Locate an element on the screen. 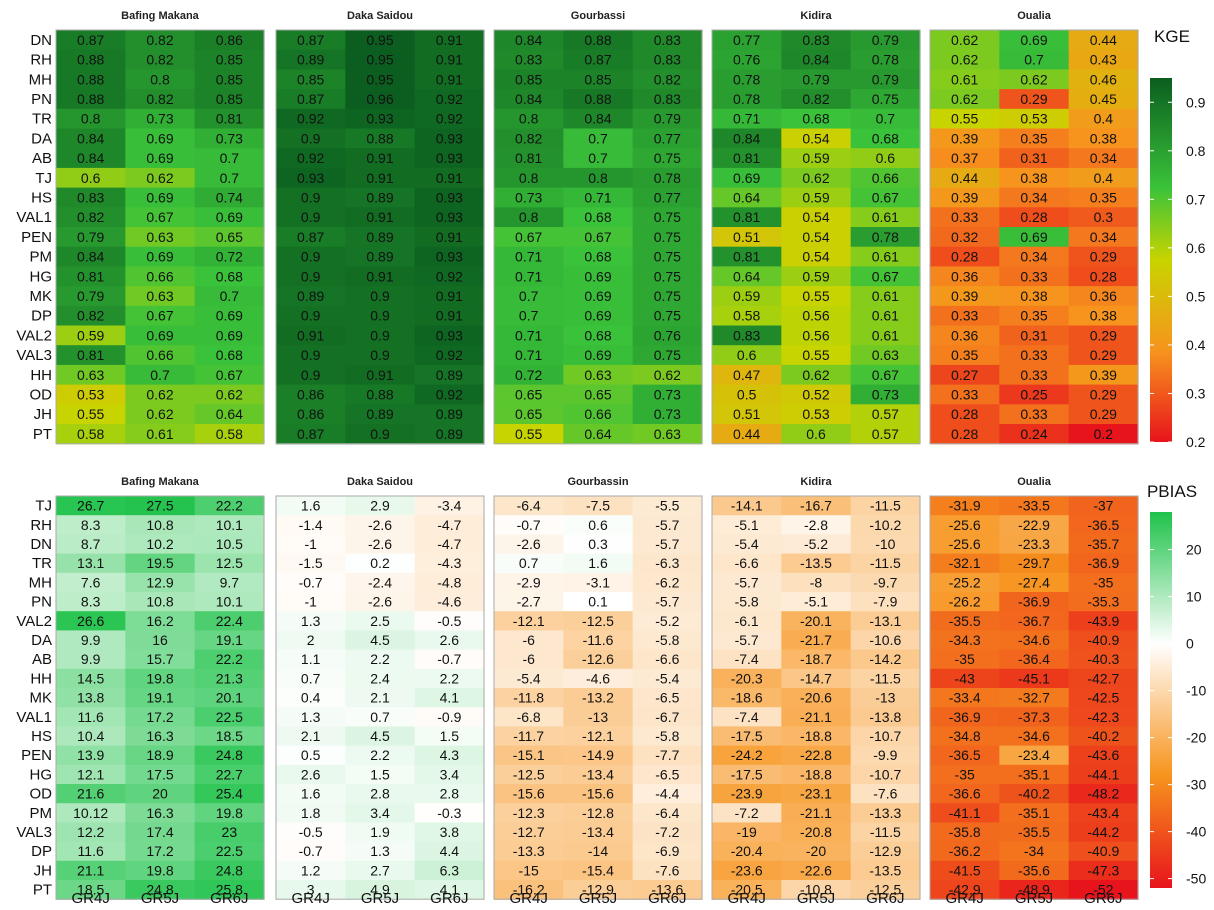  cell-label: 0.58 is located at coordinates (90, 434).